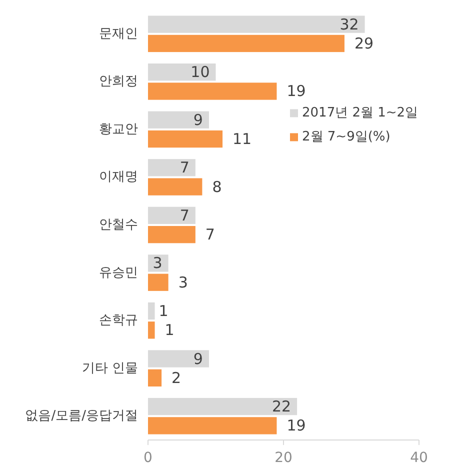 Image resolution: width=450 pixels, height=472 pixels. Describe the element at coordinates (242, 139) in the screenshot. I see `data-label: 11` at that location.